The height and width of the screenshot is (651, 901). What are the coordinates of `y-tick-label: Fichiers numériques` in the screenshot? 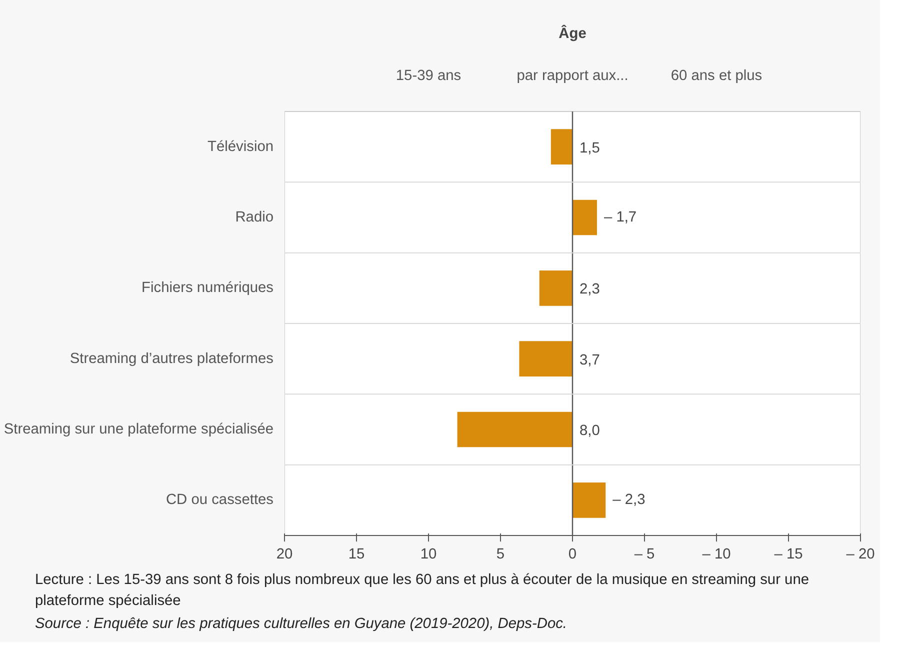 It's located at (208, 288).